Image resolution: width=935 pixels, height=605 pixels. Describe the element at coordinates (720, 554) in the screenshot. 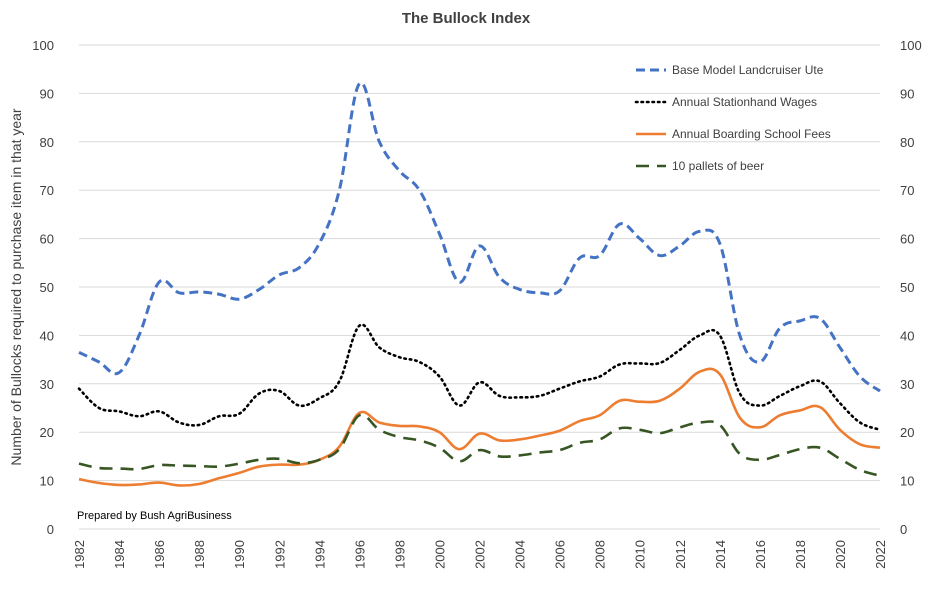

I see `x-tick-label: 2014` at that location.